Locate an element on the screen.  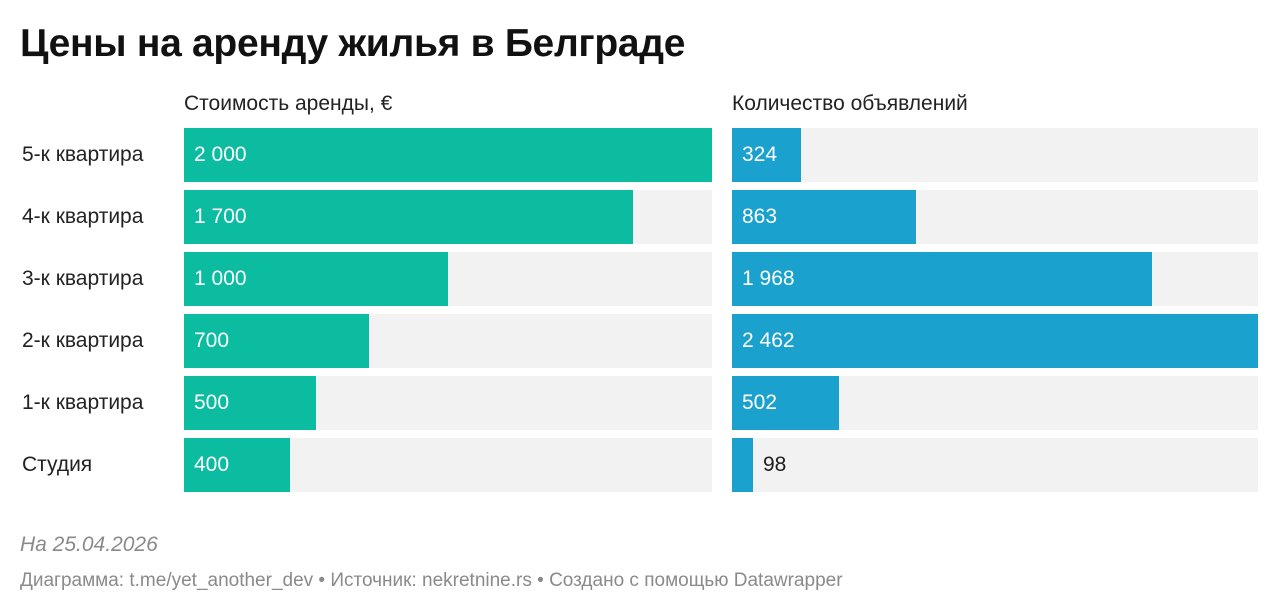
listings-value-label: 502 is located at coordinates (760, 402).